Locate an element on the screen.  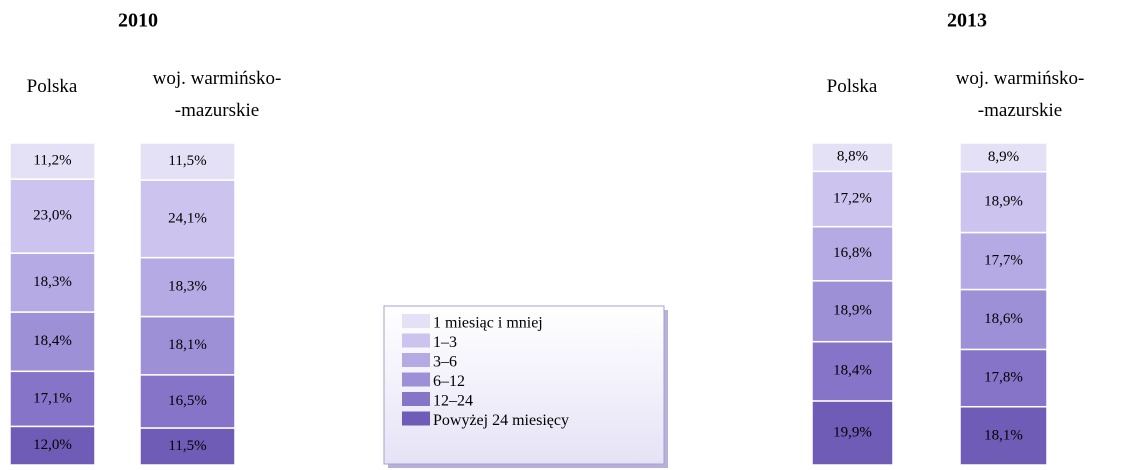
value-label: 8,9% is located at coordinates (1003, 157).